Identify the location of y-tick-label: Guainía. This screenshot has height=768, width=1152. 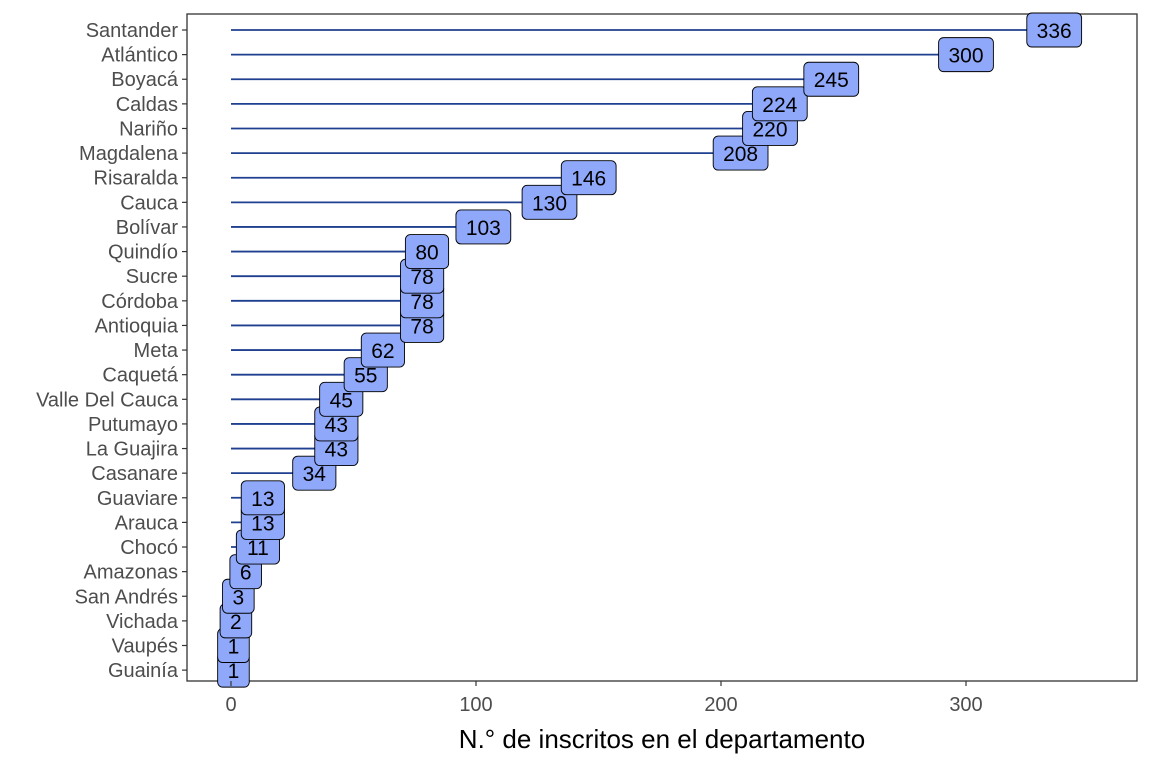
(143, 671).